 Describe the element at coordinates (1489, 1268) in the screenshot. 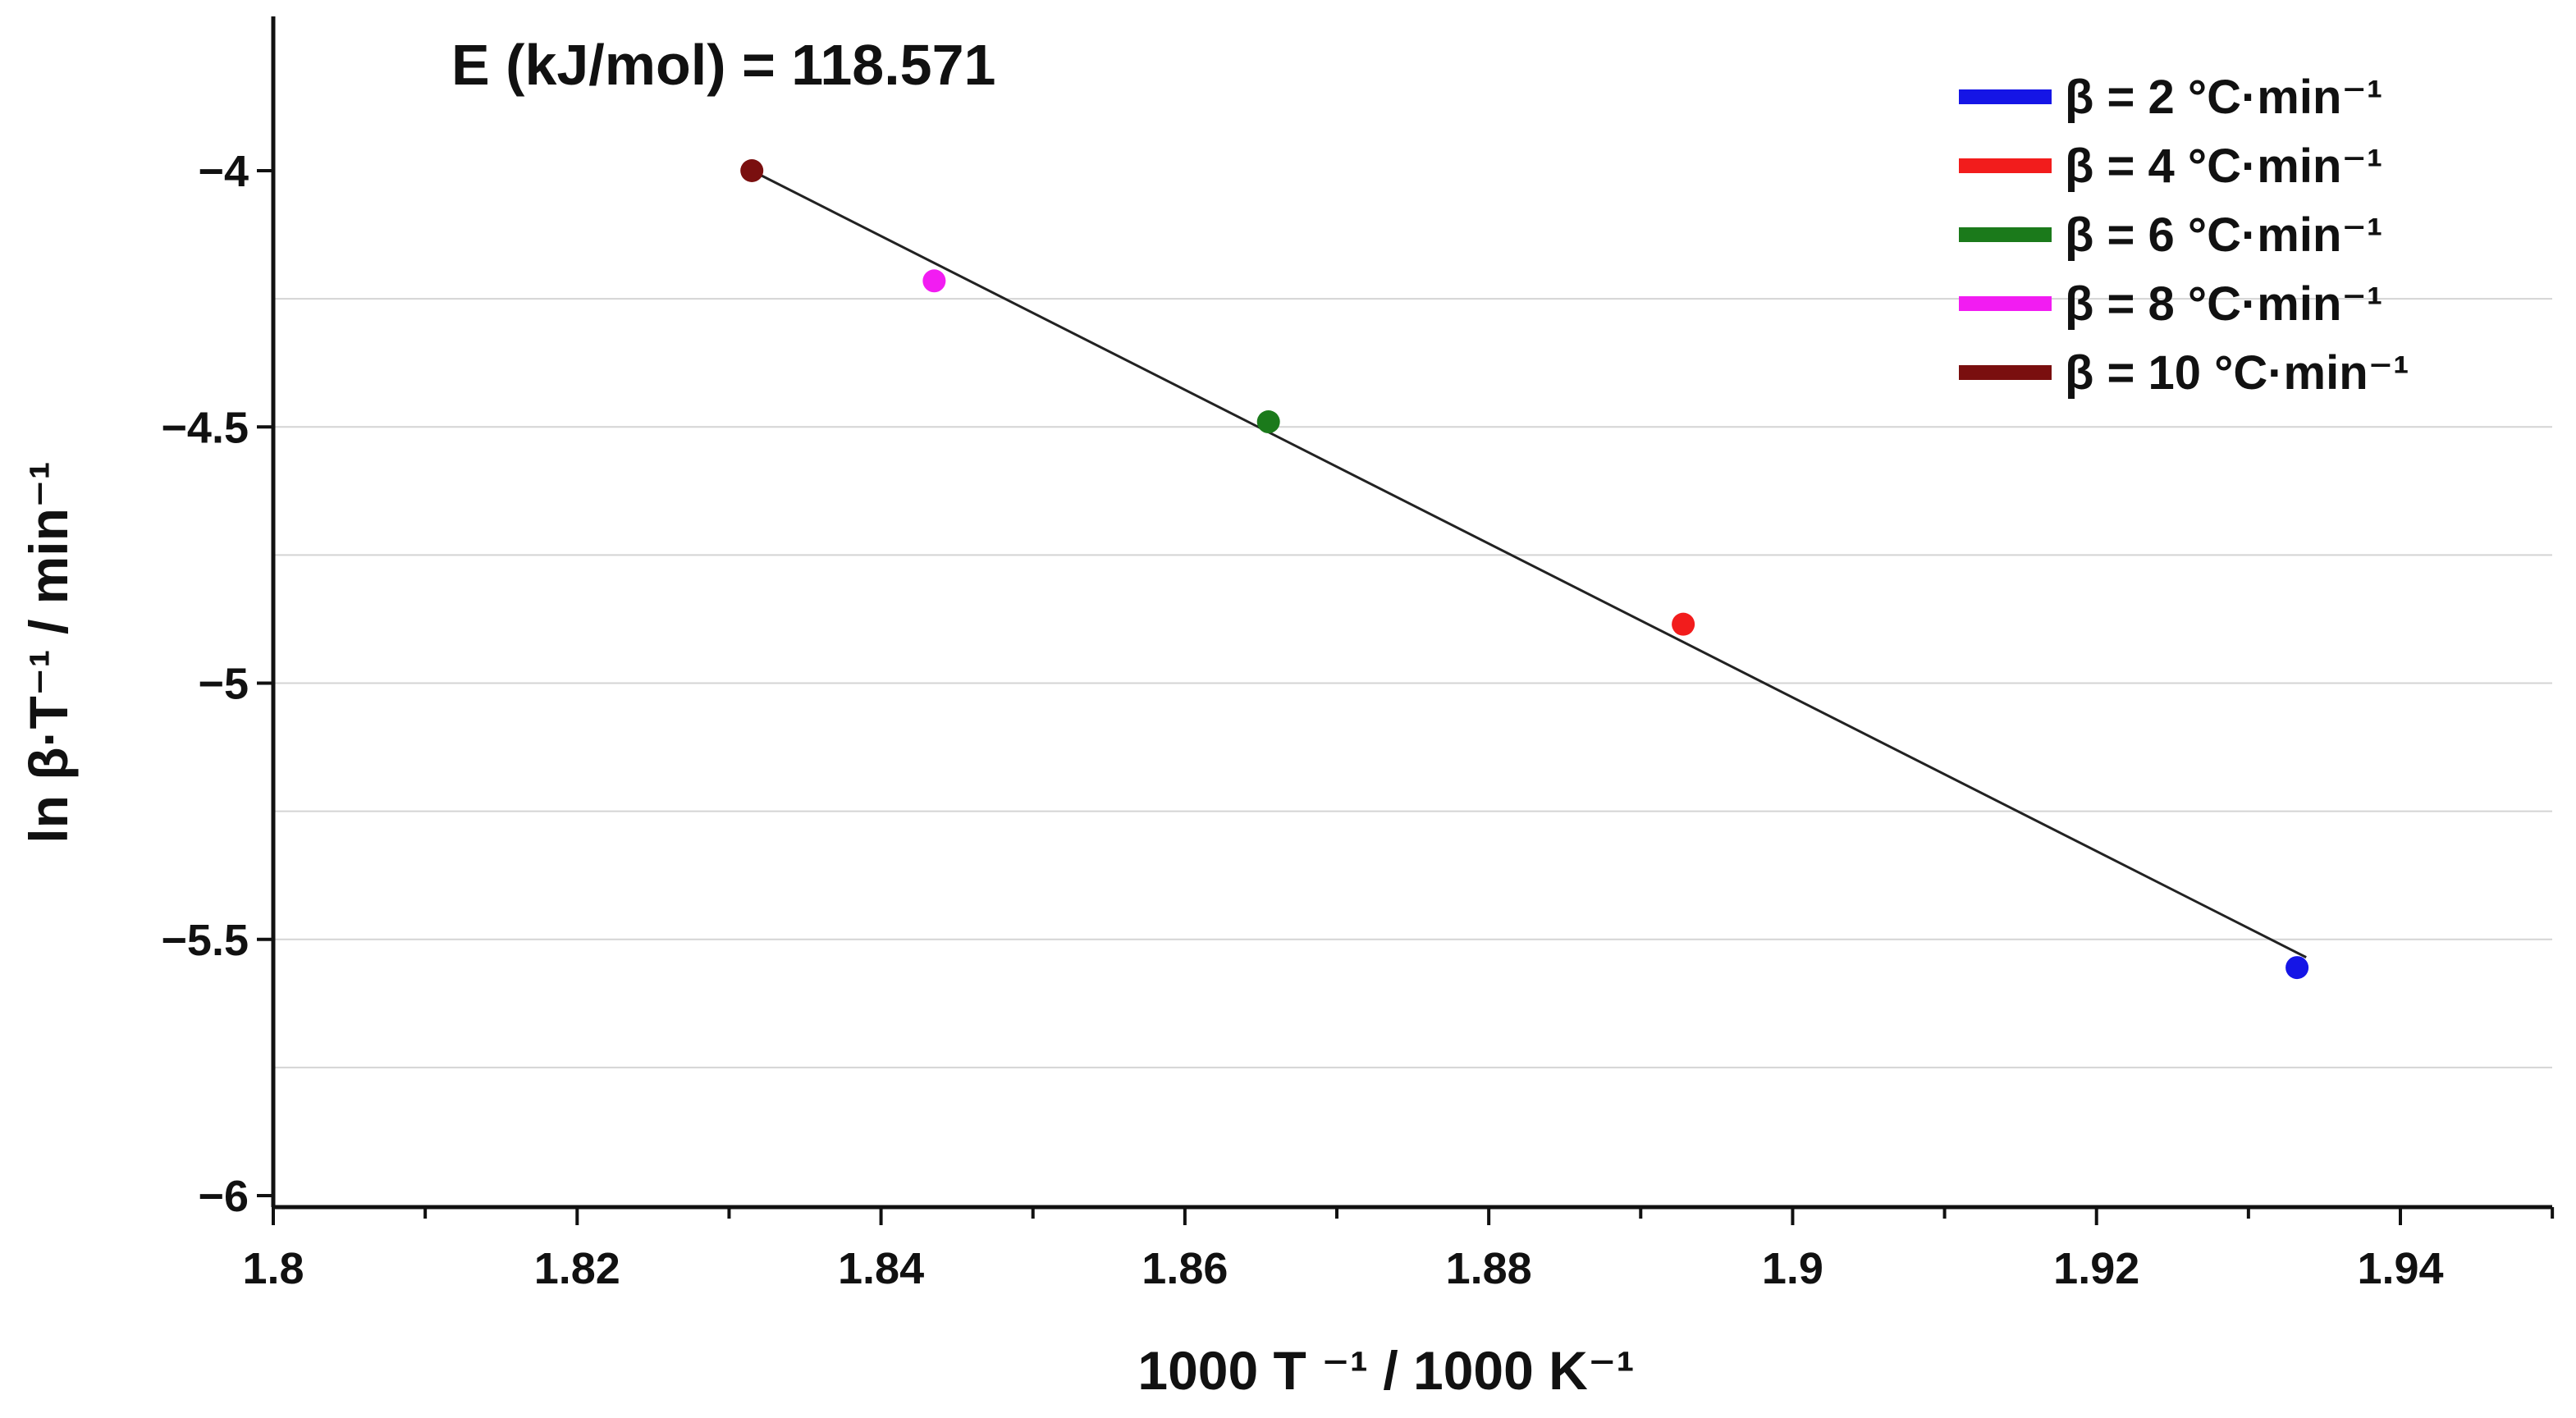

I see `x-tick-label: 1.88` at that location.